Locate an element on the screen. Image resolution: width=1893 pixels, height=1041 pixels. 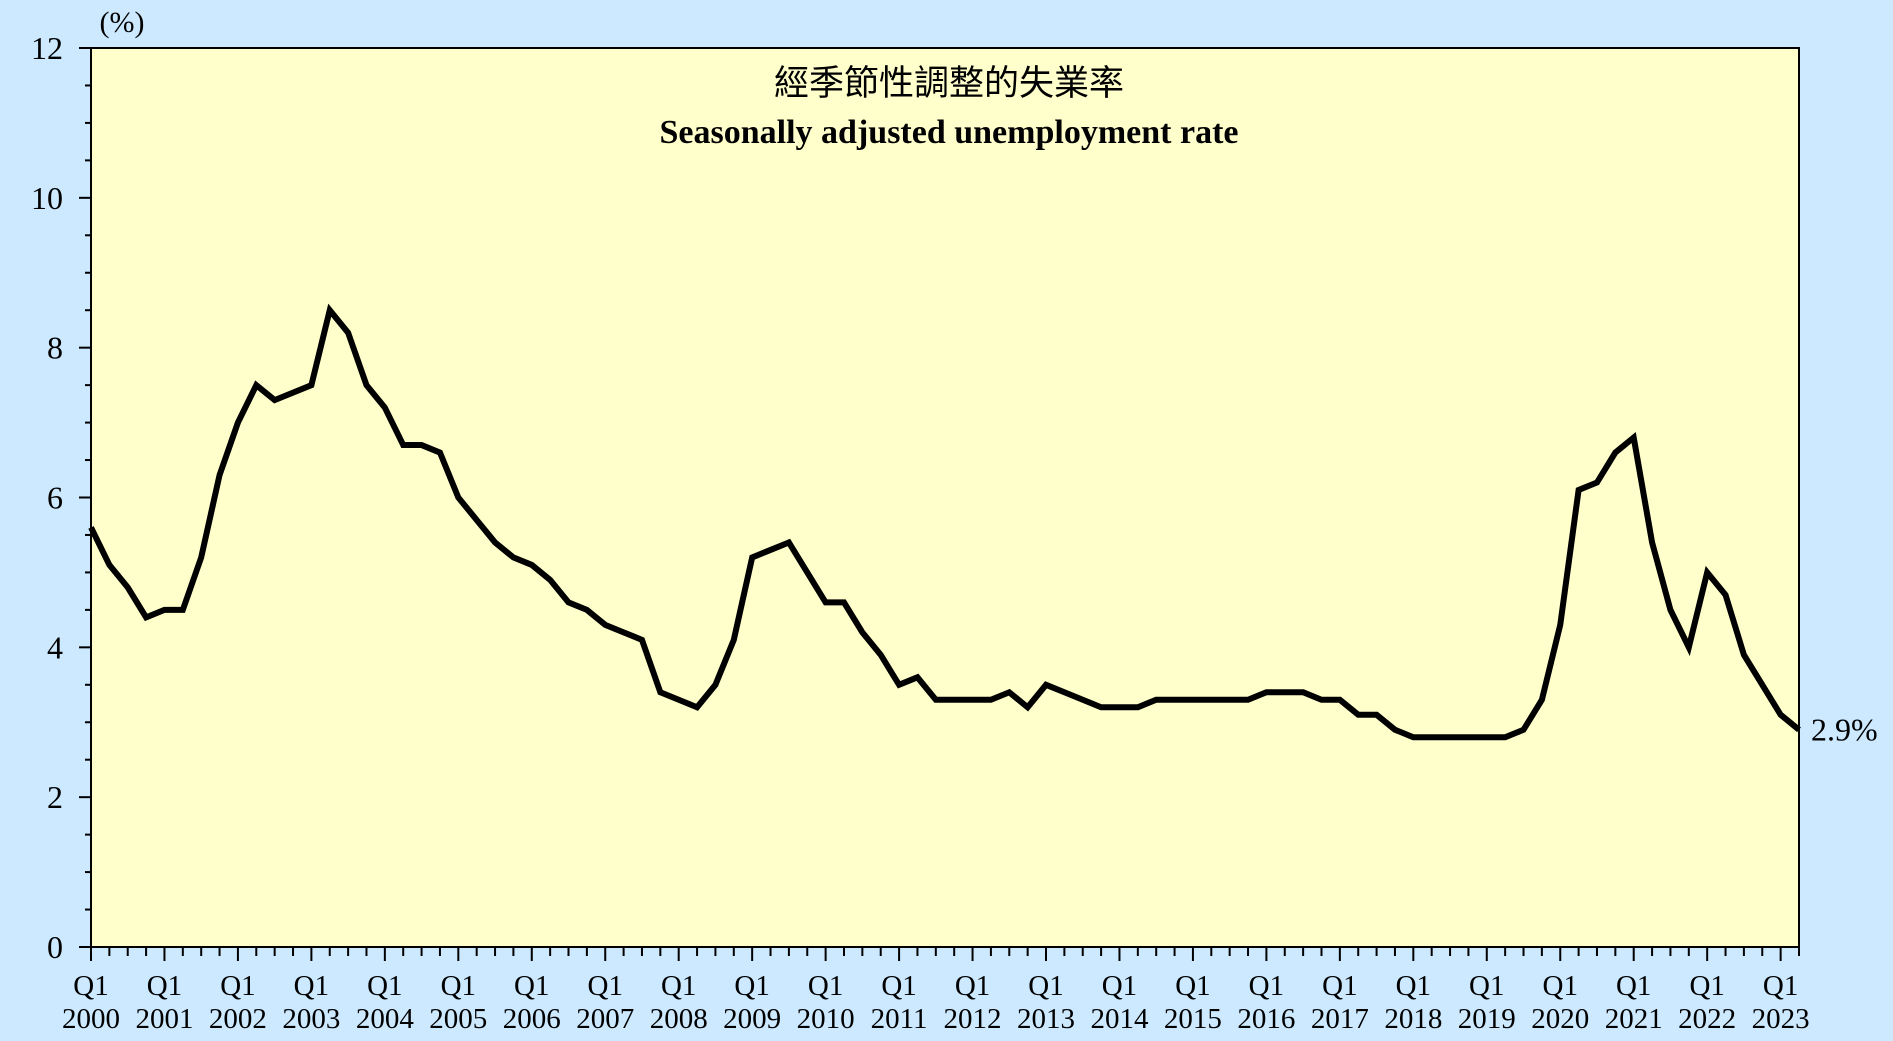
x-tick-label: Q1 2016 is located at coordinates (1266, 1002).